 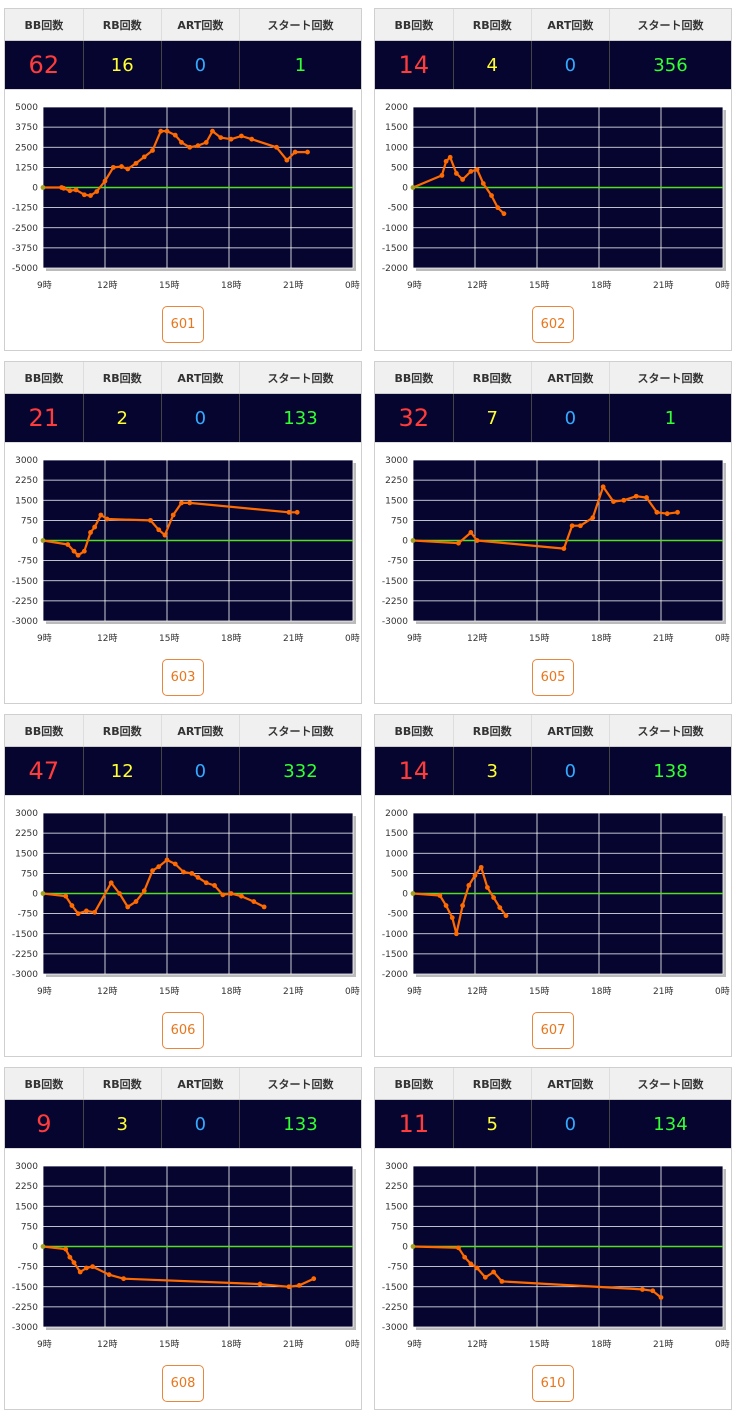 What do you see at coordinates (183, 1383) in the screenshot?
I see `machine-number-button: 608` at bounding box center [183, 1383].